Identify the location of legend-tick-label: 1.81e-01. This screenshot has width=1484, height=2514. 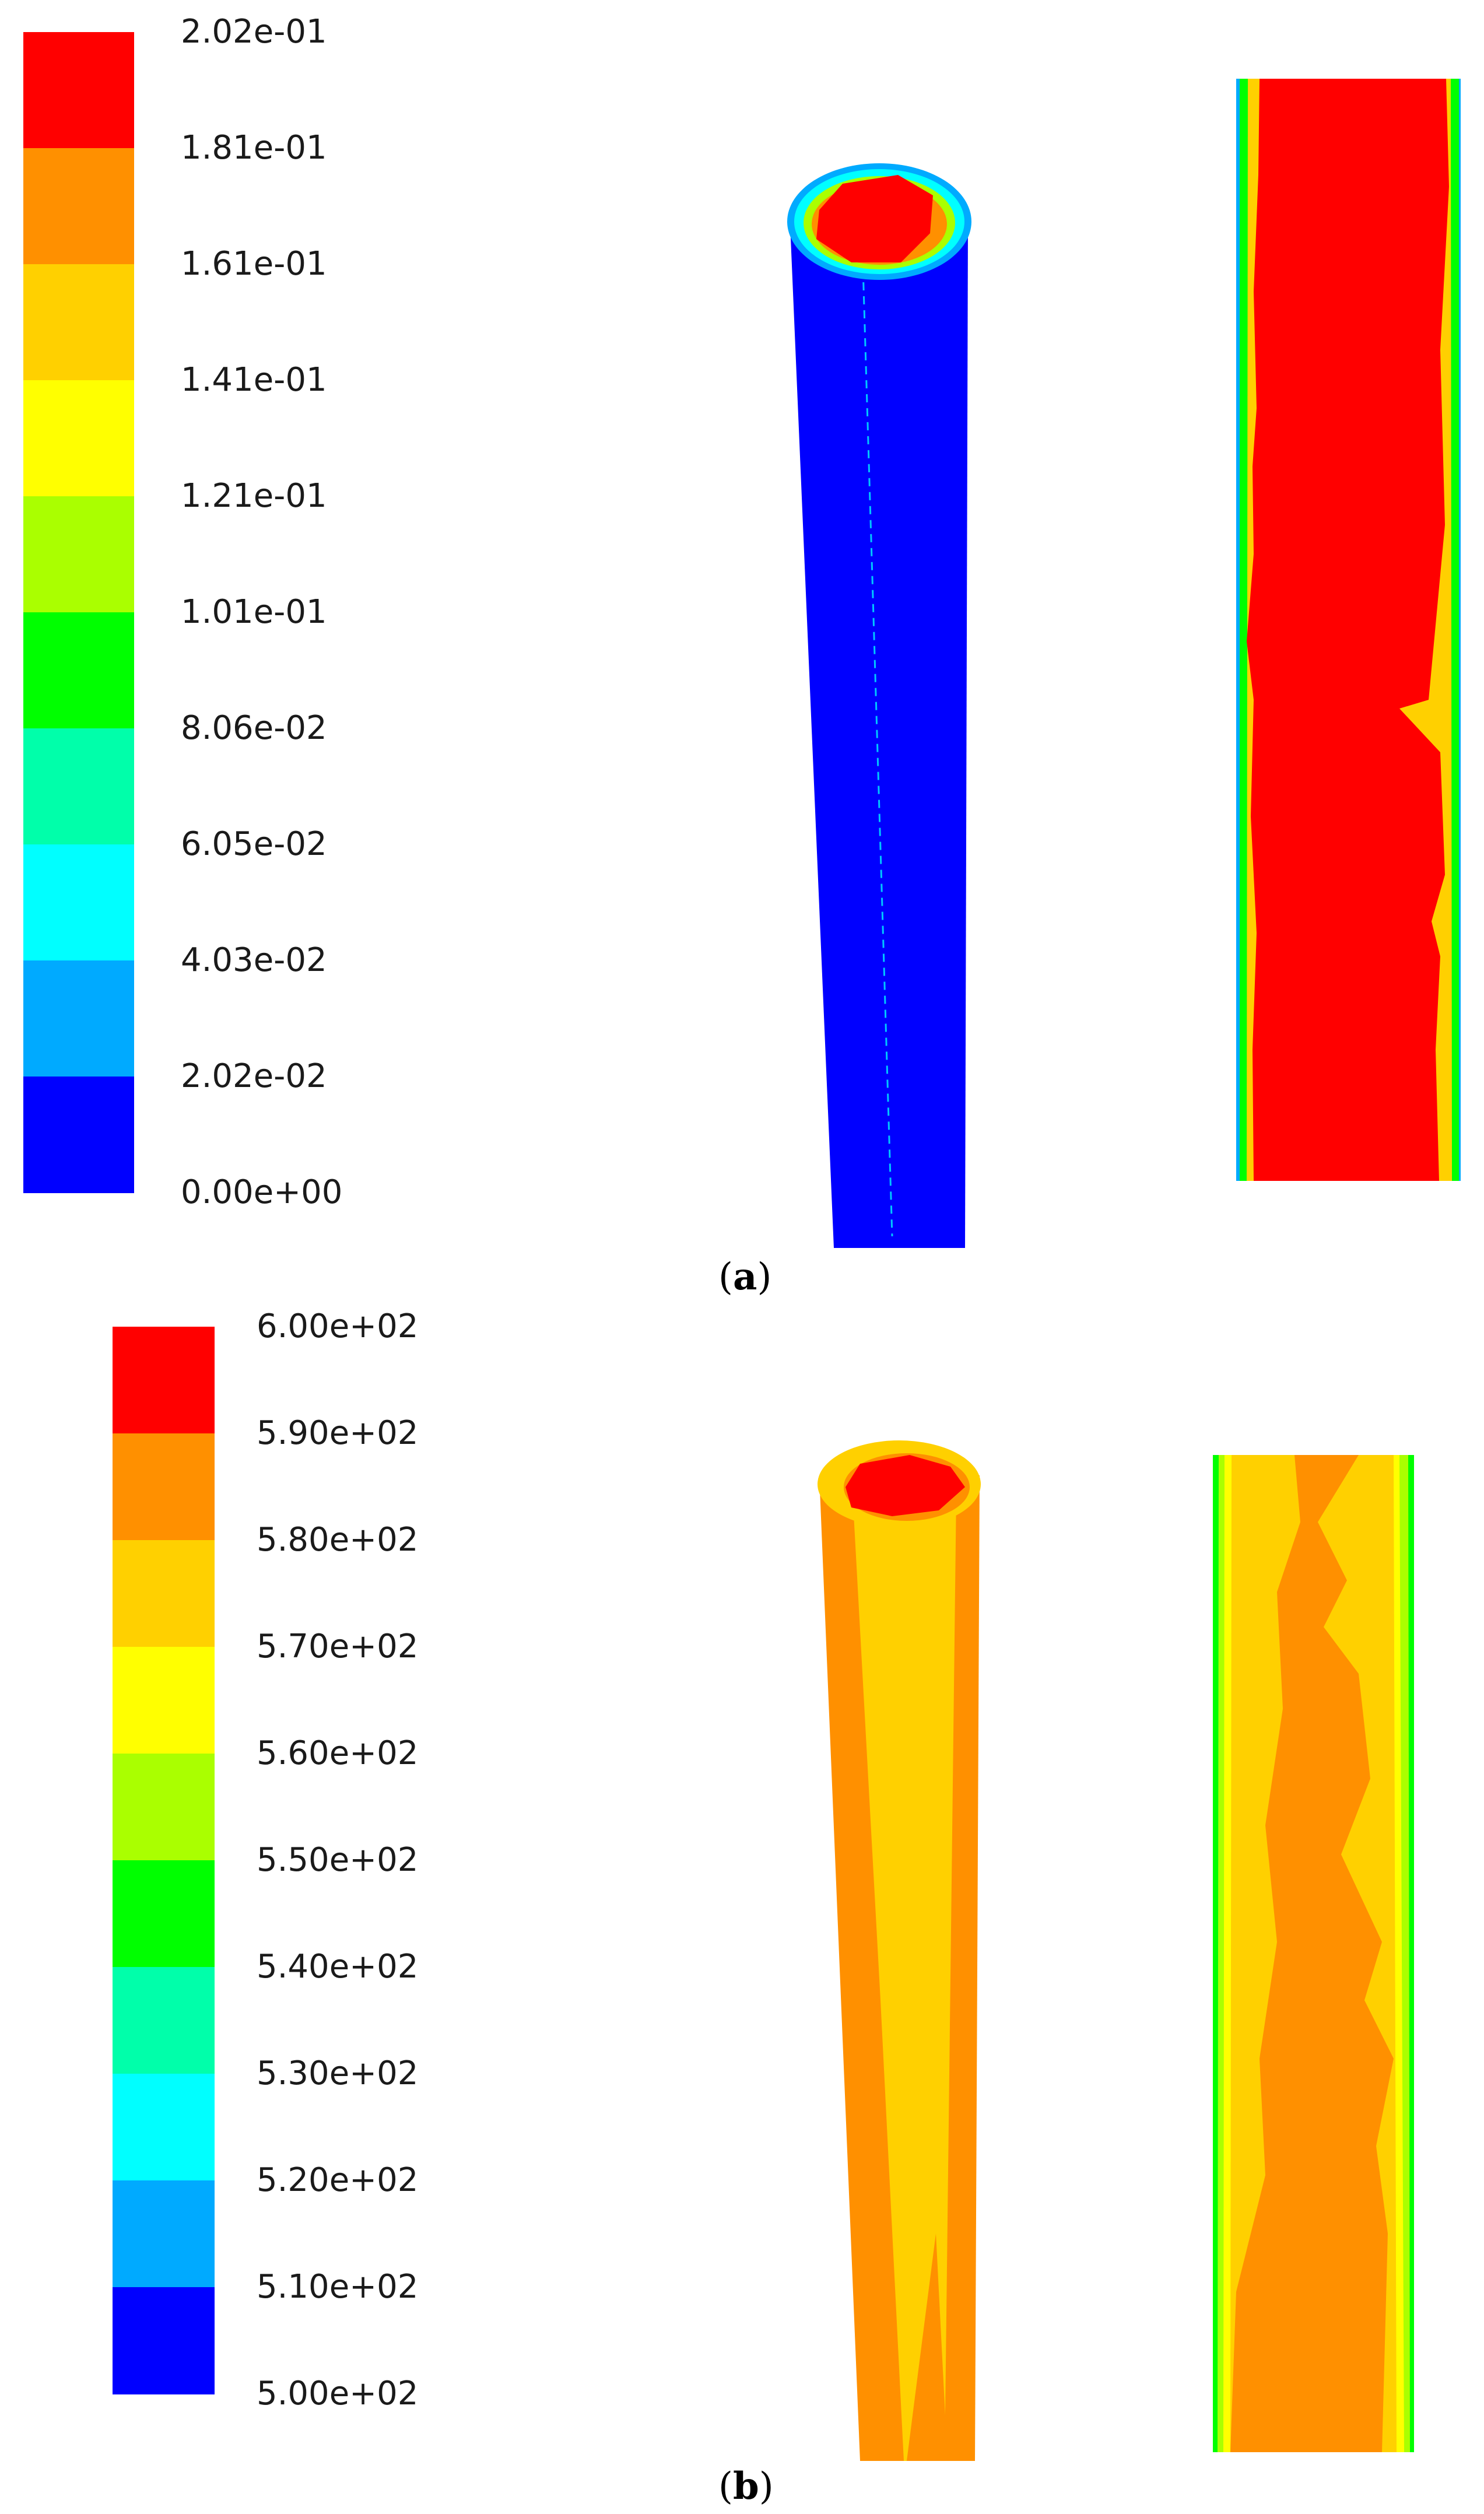
(254, 148).